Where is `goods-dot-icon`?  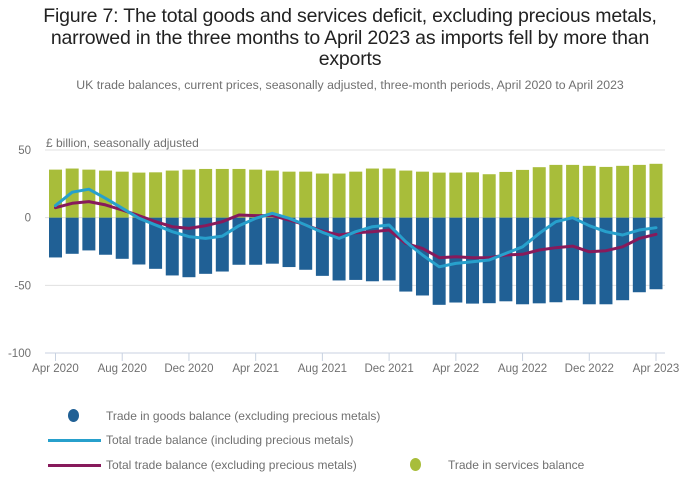
goods-dot-icon is located at coordinates (73, 415).